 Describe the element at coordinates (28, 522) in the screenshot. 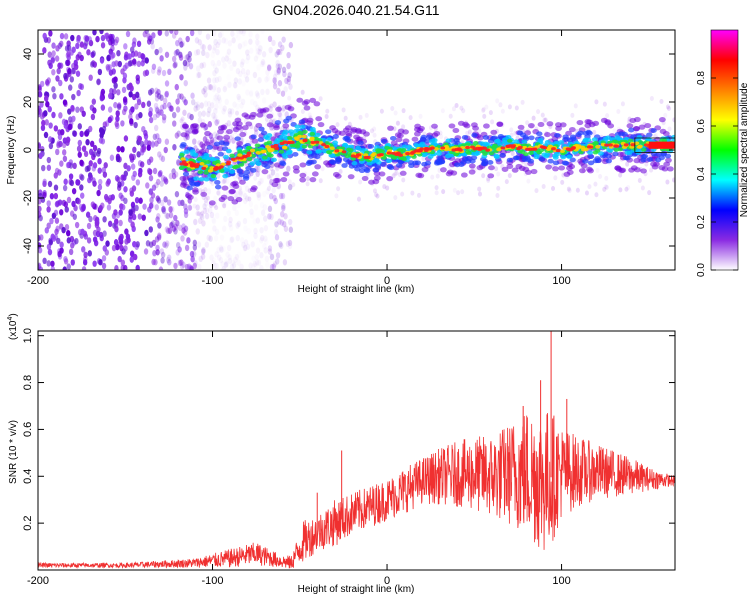

I see `y-tick-label: 0.2` at that location.